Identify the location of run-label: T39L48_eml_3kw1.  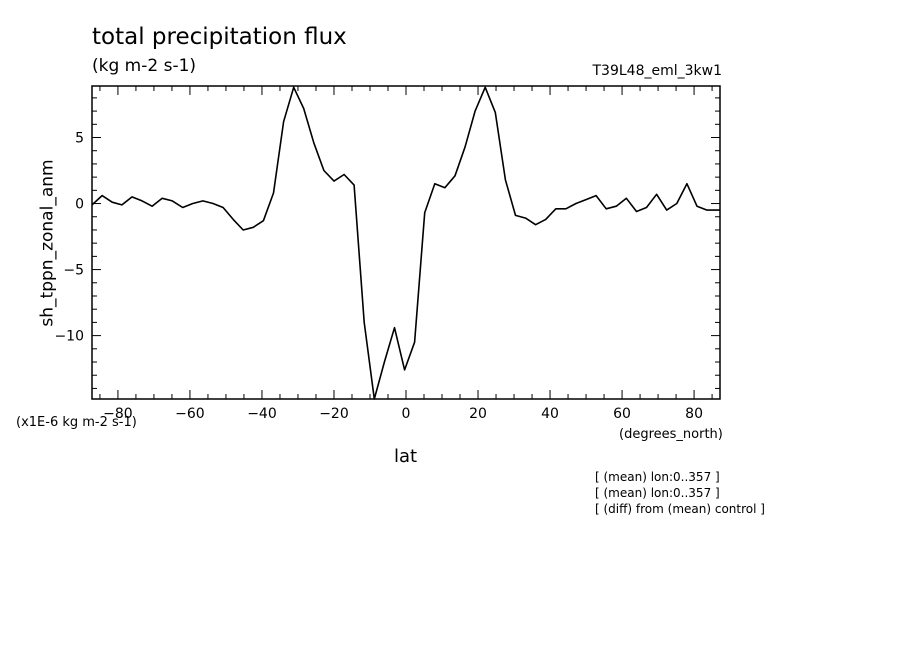
(657, 71).